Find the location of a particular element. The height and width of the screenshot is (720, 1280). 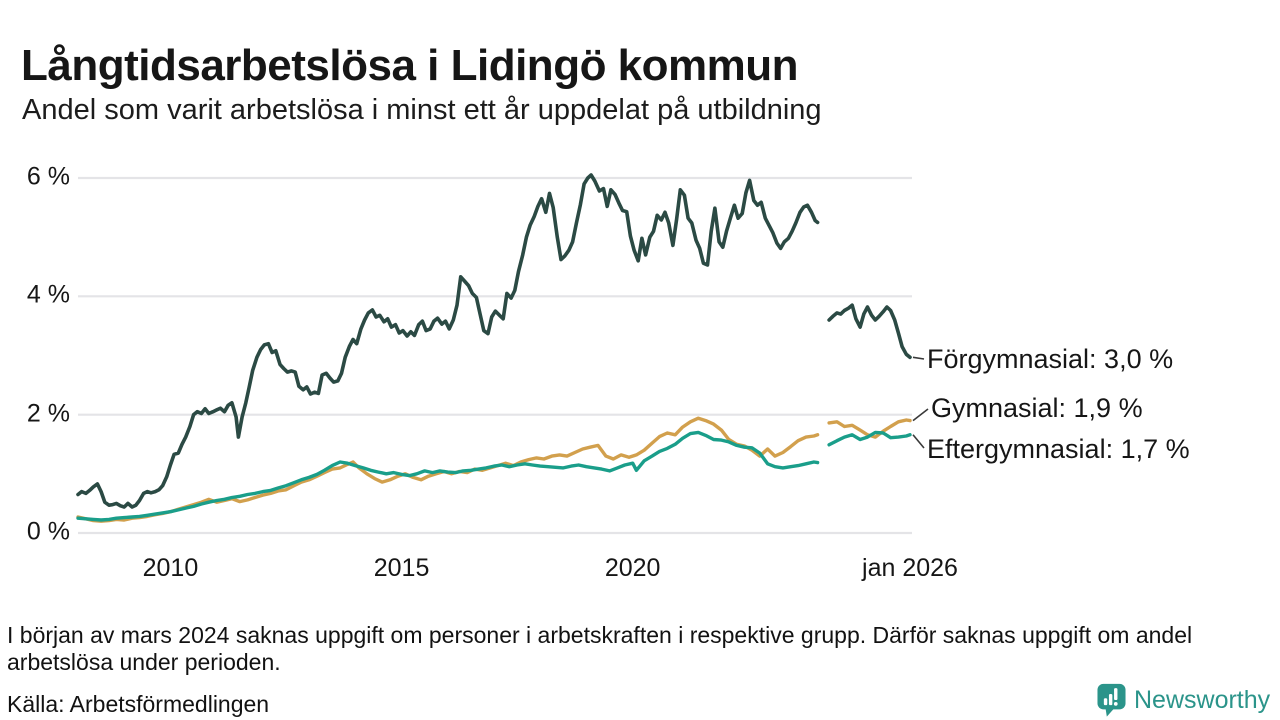

y-tick-label-6: 6 % is located at coordinates (48, 176).